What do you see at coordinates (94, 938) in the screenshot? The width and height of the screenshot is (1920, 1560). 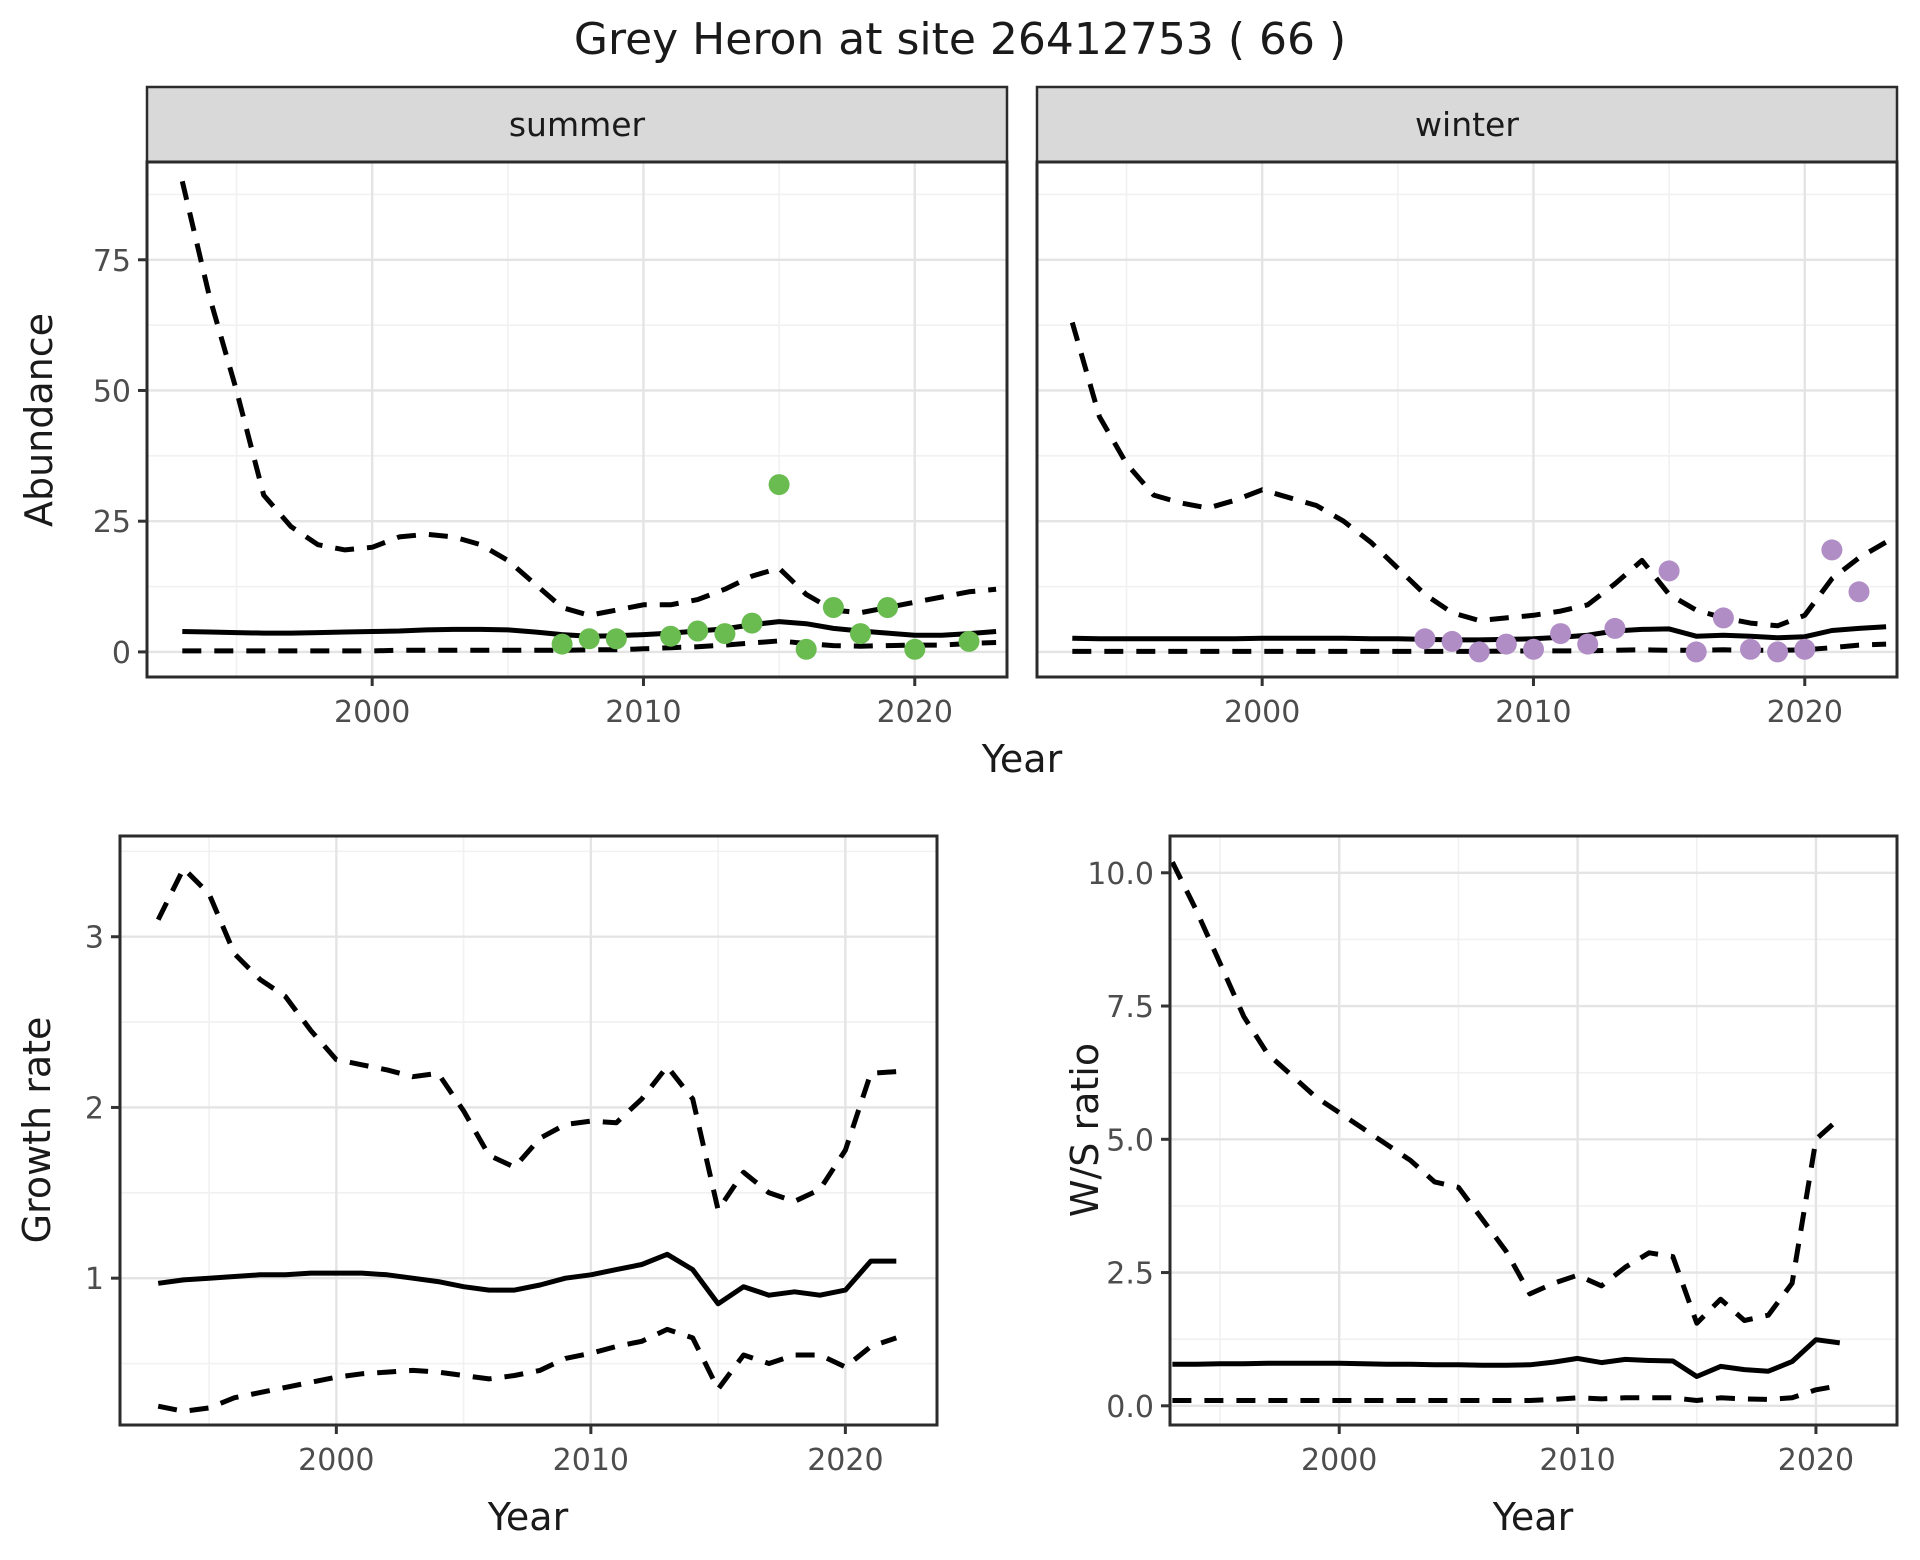 I see `y-tick-label: 3` at bounding box center [94, 938].